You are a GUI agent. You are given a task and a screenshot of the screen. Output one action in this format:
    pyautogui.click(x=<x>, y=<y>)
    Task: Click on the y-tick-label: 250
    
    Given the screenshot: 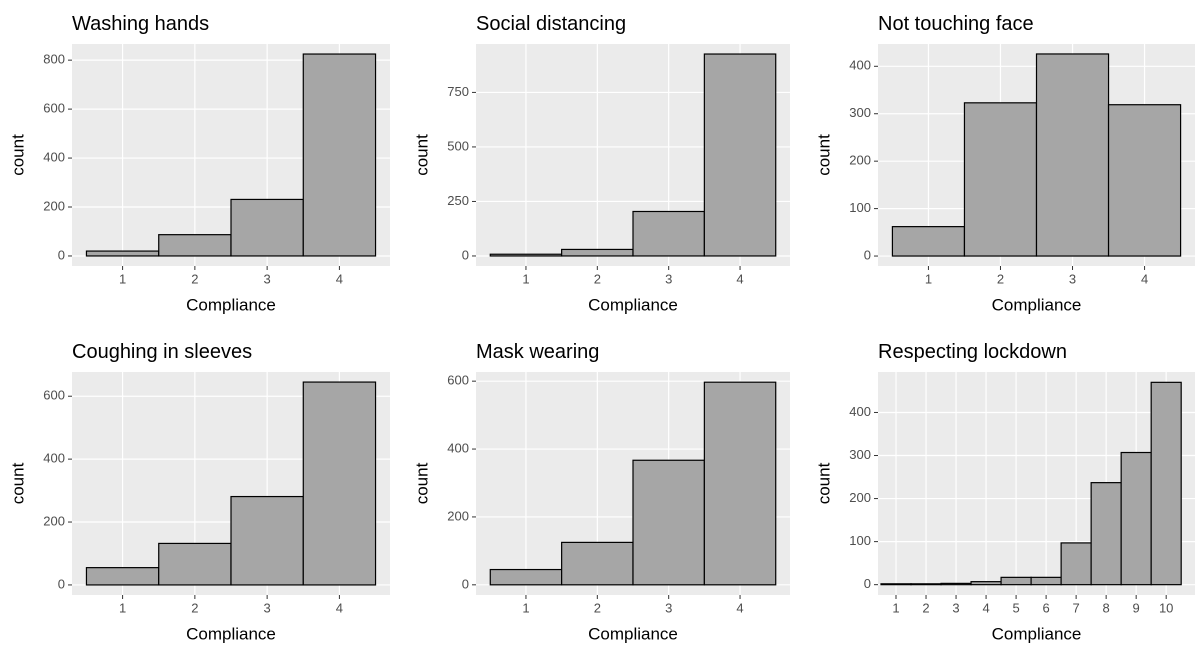 What is the action you would take?
    pyautogui.click(x=458, y=200)
    